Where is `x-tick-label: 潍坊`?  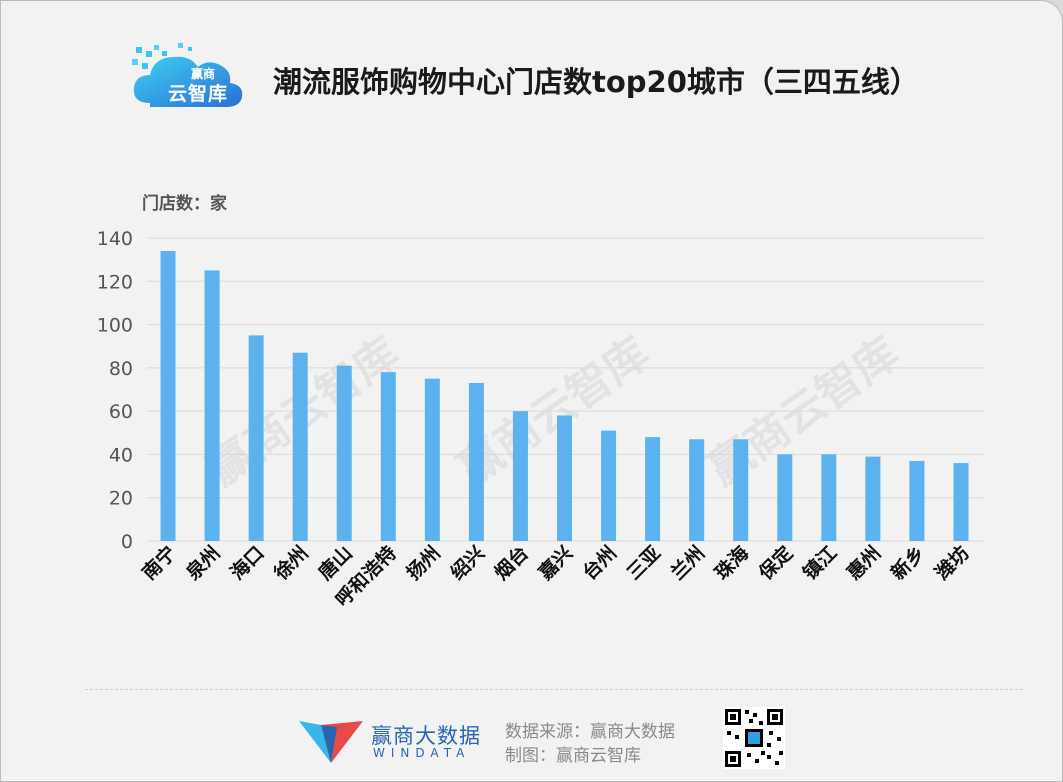
x-tick-label: 潍坊 is located at coordinates (952, 563).